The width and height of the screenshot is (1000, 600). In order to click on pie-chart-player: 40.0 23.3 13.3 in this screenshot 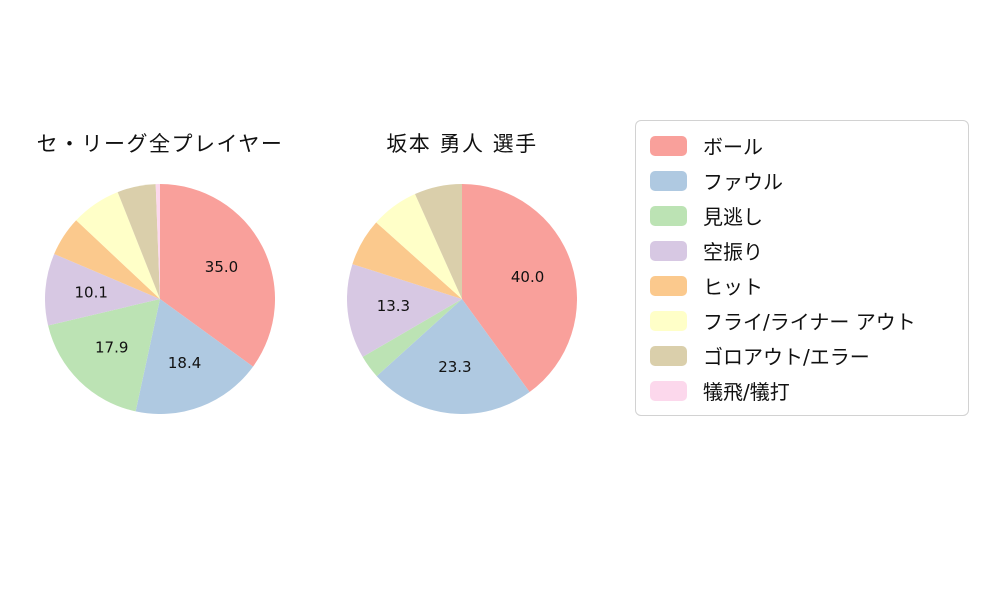, I will do `click(462, 299)`.